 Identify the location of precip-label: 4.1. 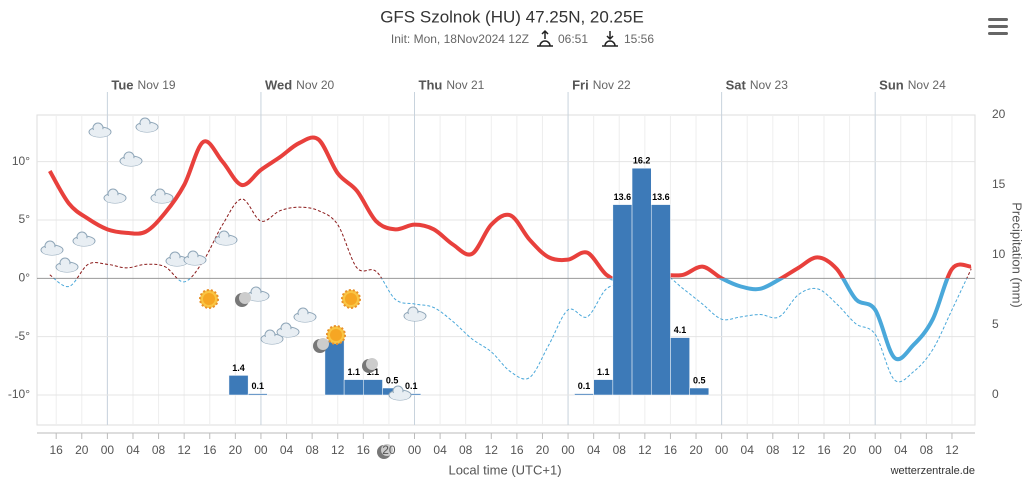
(680, 330).